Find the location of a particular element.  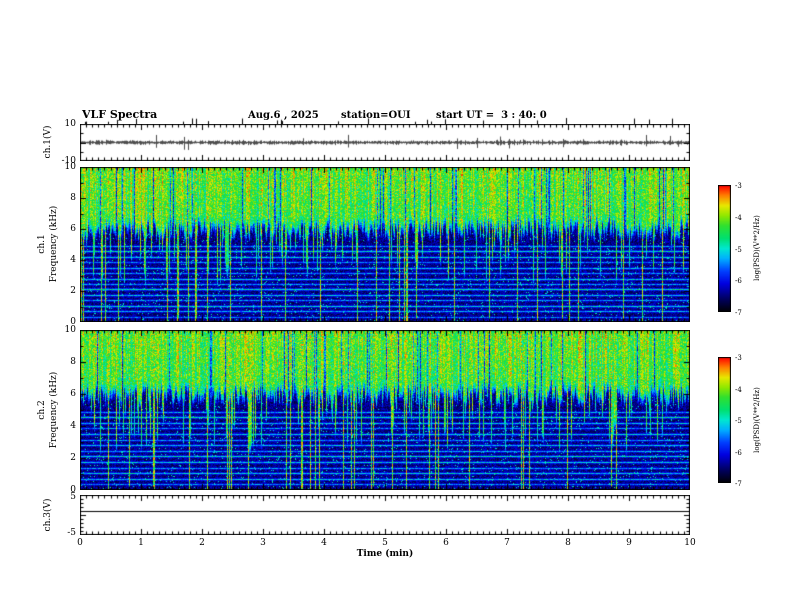

colorbar-ch1 is located at coordinates (724, 248).